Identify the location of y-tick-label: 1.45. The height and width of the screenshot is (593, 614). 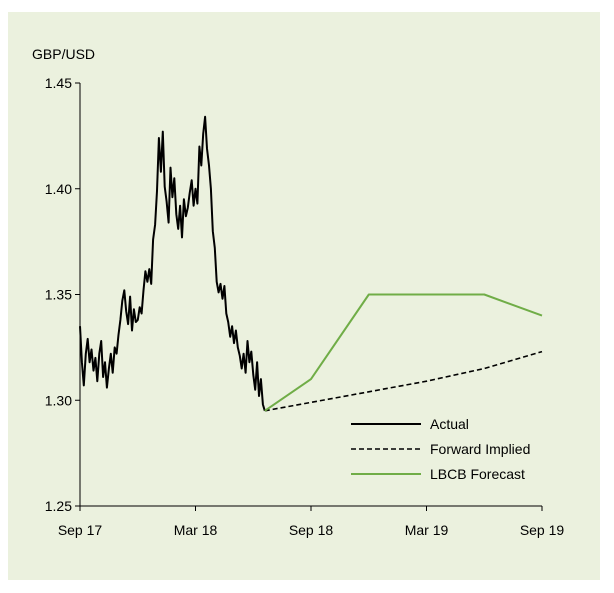
(58, 83).